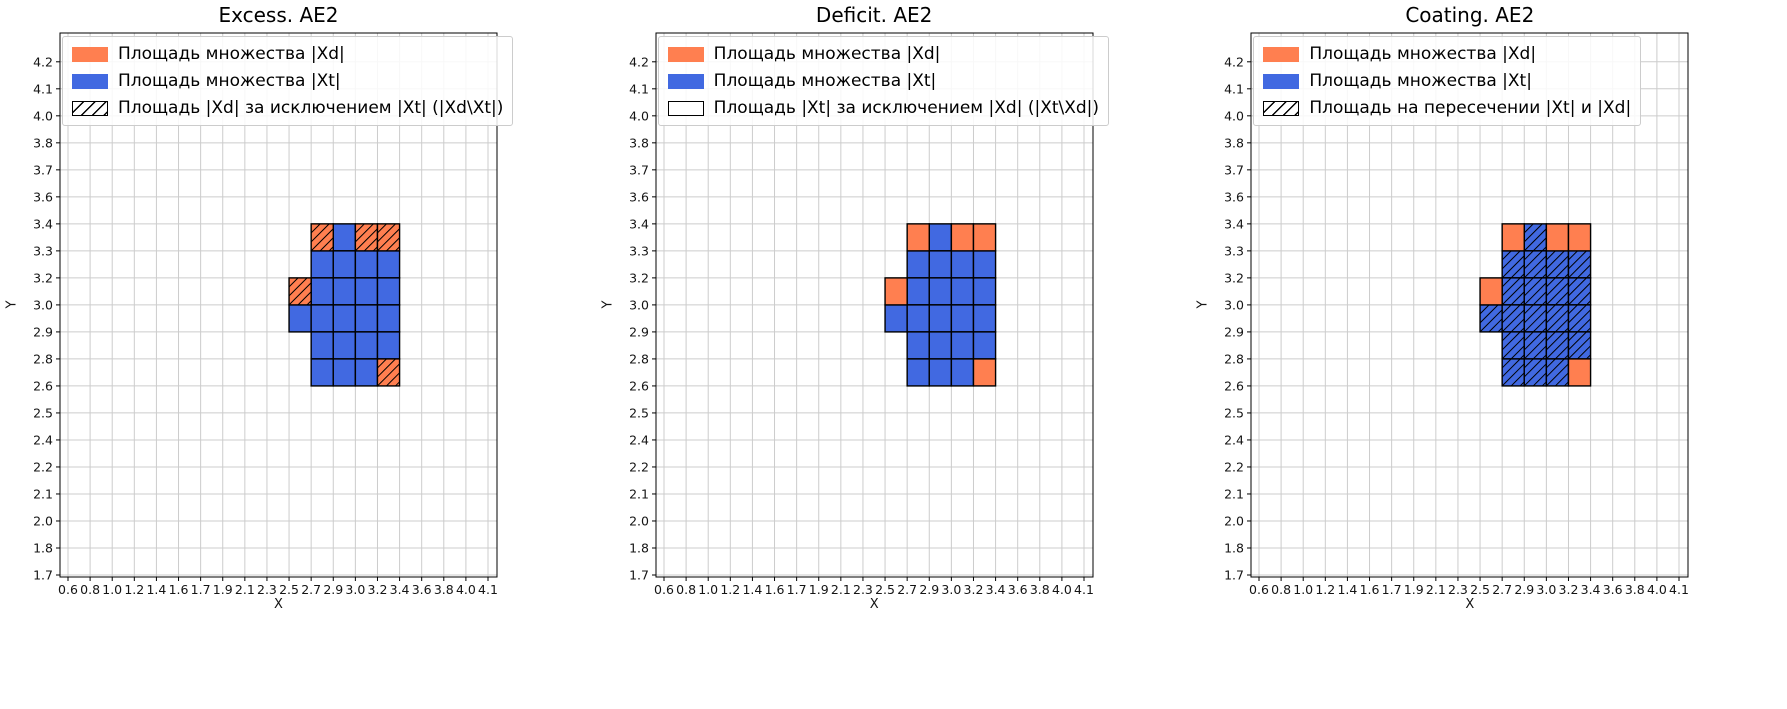 Image resolution: width=1787 pixels, height=709 pixels. What do you see at coordinates (43, 88) in the screenshot?
I see `y-tick-label: 4.1` at bounding box center [43, 88].